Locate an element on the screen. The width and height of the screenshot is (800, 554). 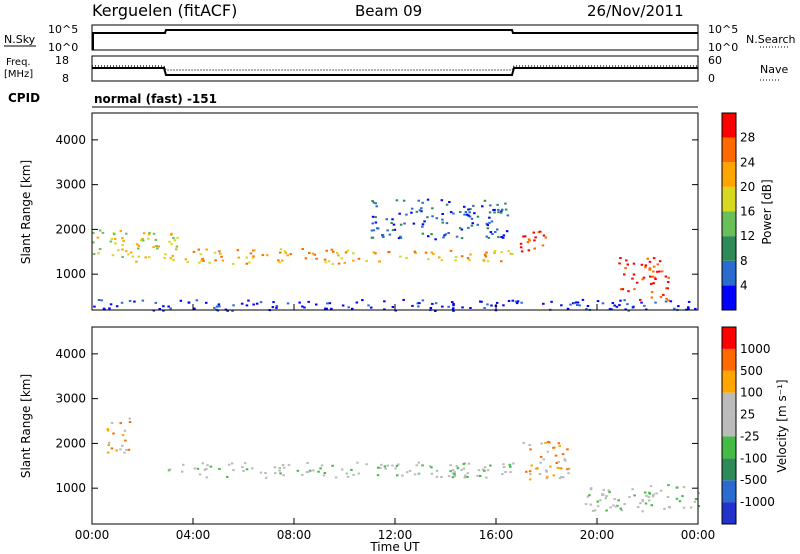
freq-left-label-1: Freq. is located at coordinates (18, 62).